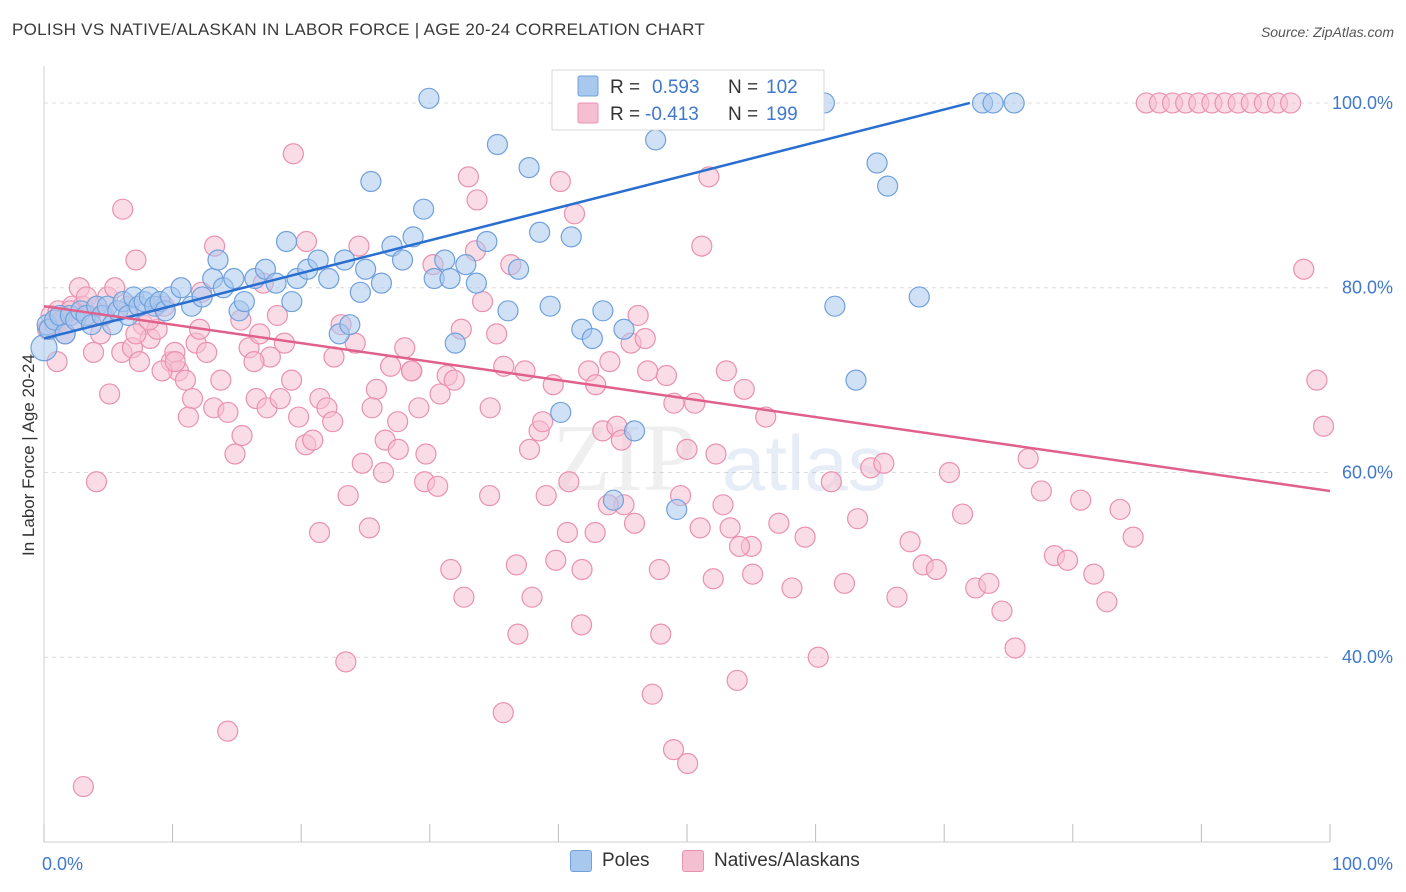 This screenshot has width=1406, height=892. What do you see at coordinates (688, 100) in the screenshot?
I see `stats-box: R = 0.593 N = 102 R = -0.413 N = 199` at bounding box center [688, 100].